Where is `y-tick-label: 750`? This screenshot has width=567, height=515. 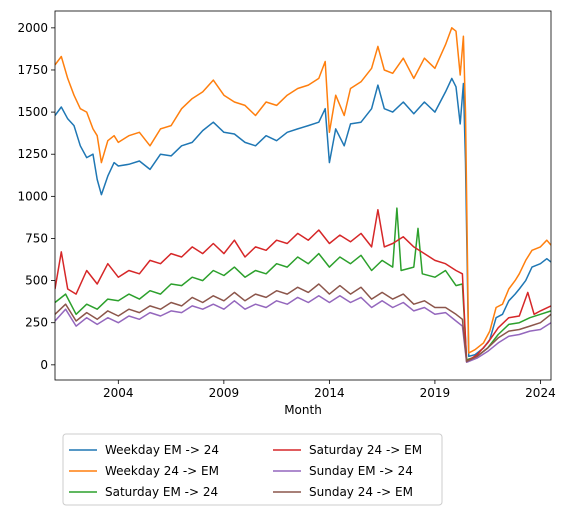 y-tick-label: 750 is located at coordinates (36, 238).